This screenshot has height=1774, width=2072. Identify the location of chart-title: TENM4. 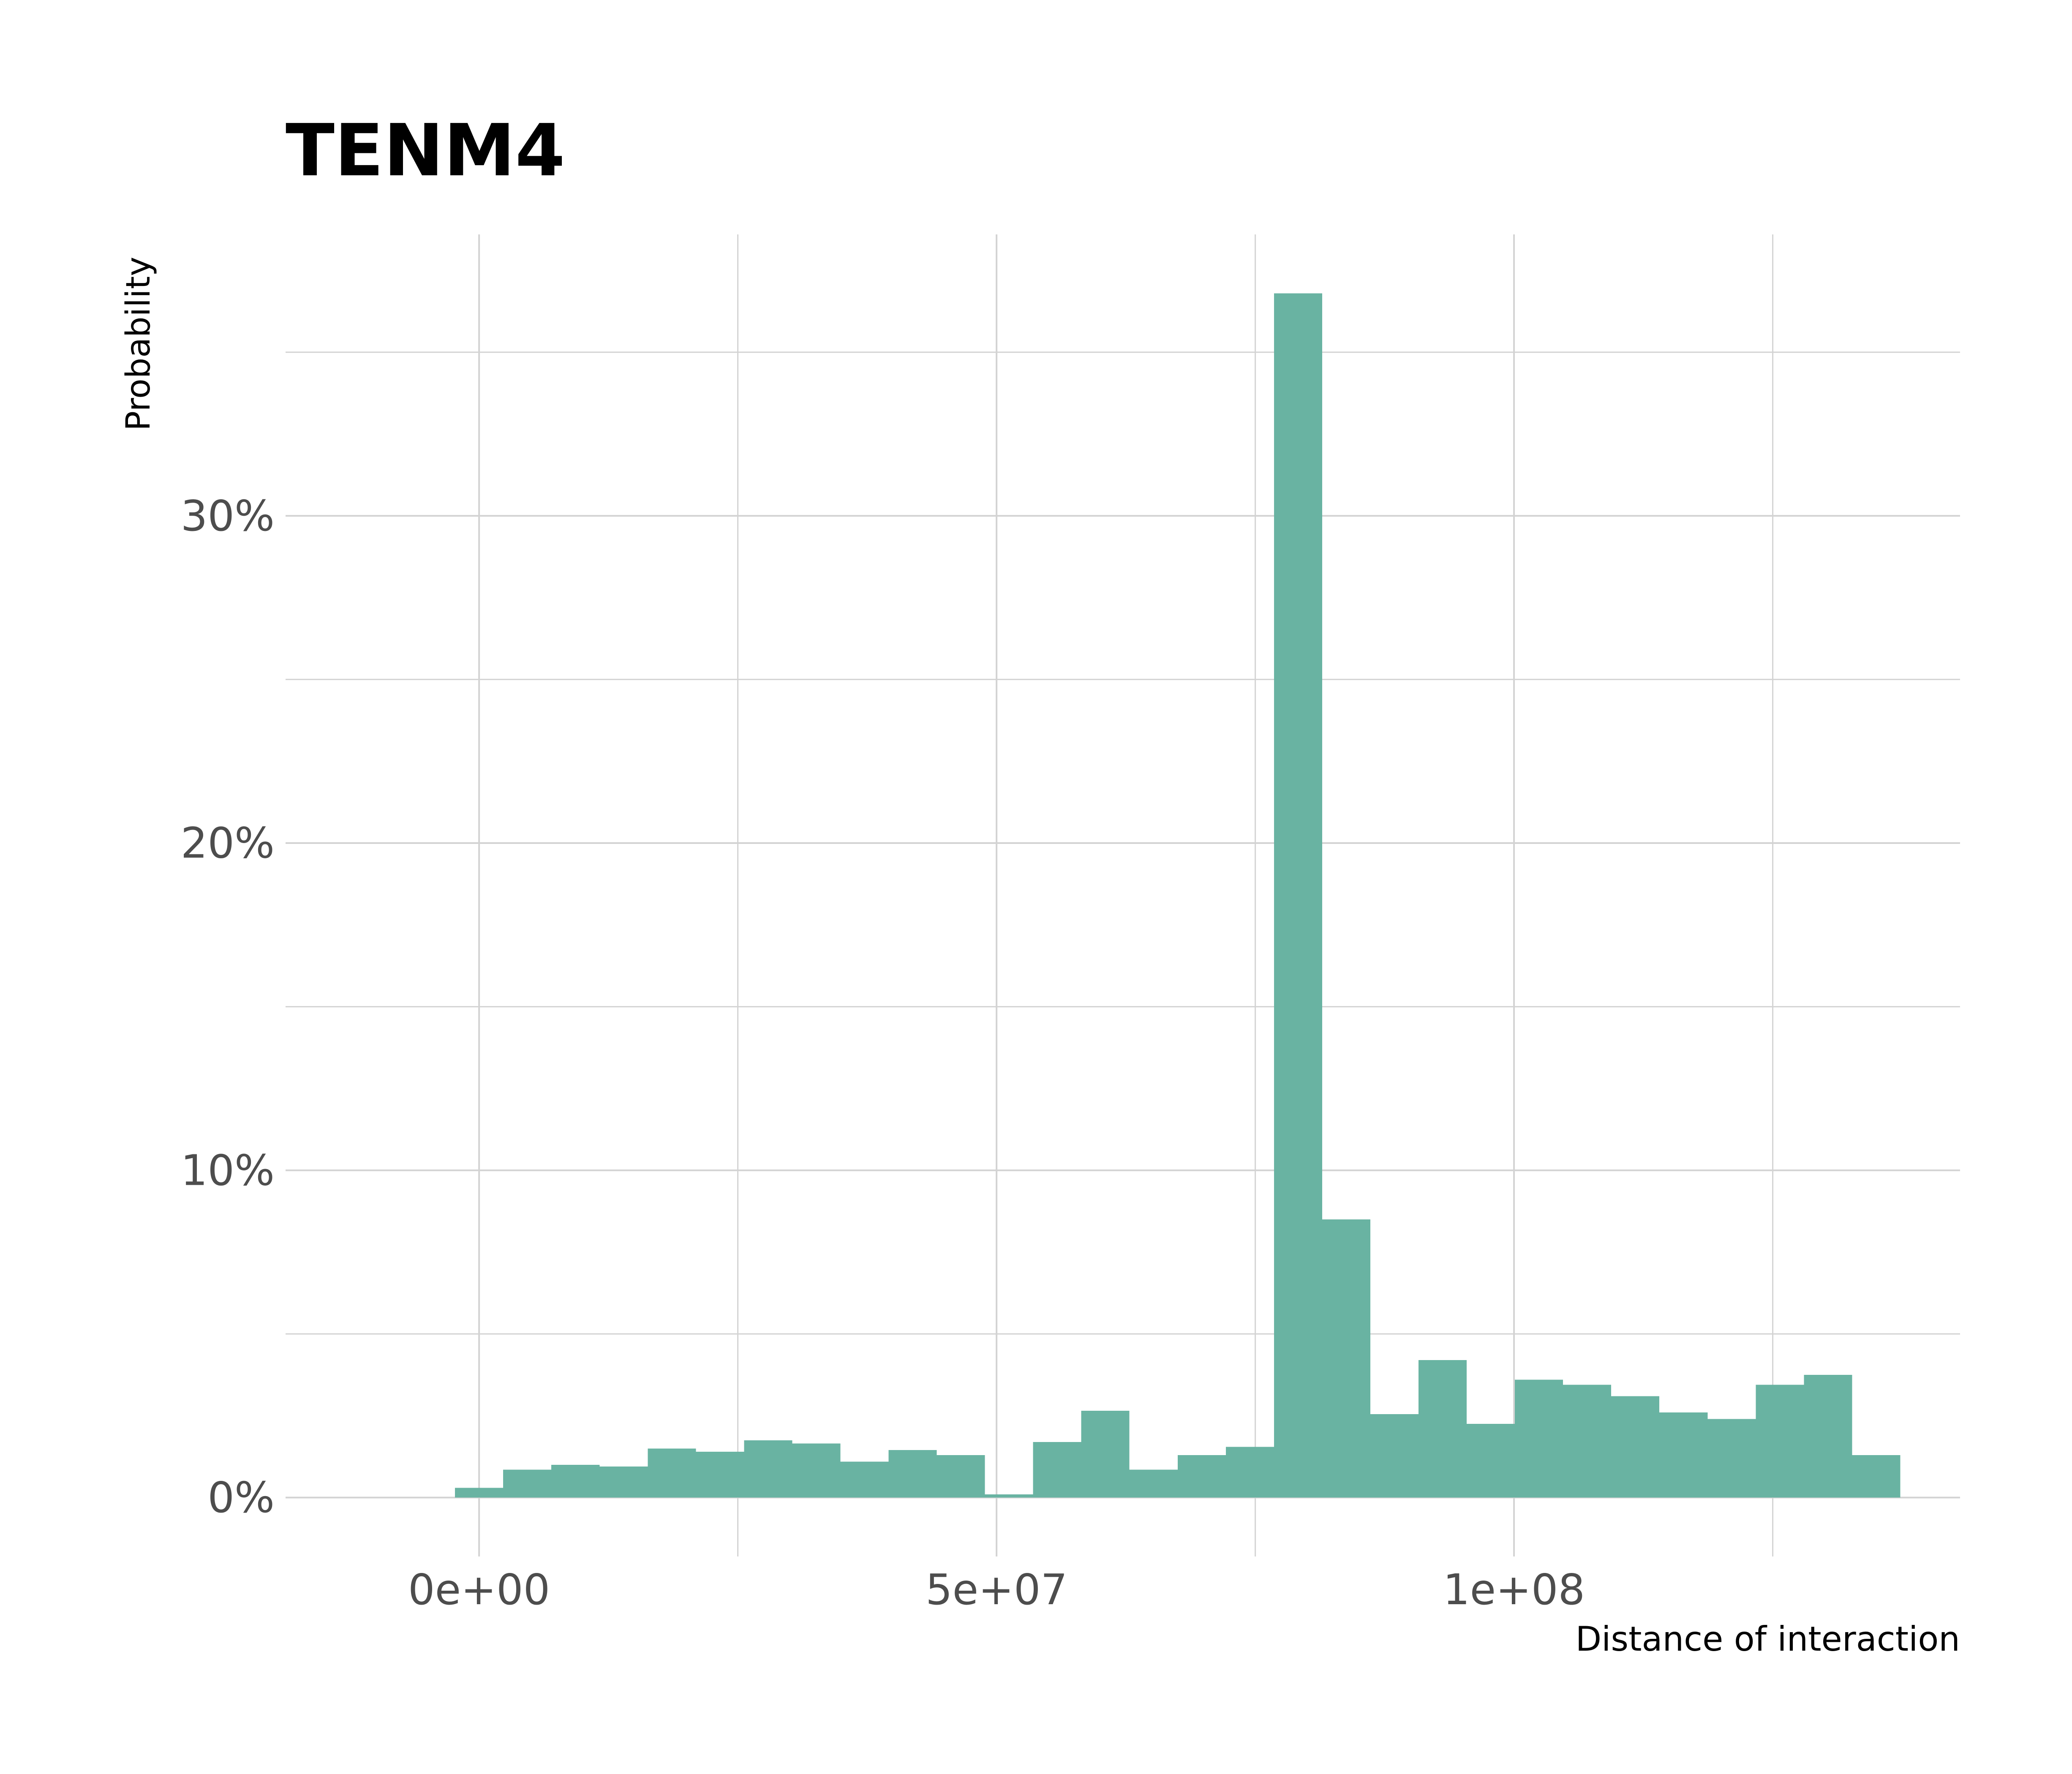
(425, 151).